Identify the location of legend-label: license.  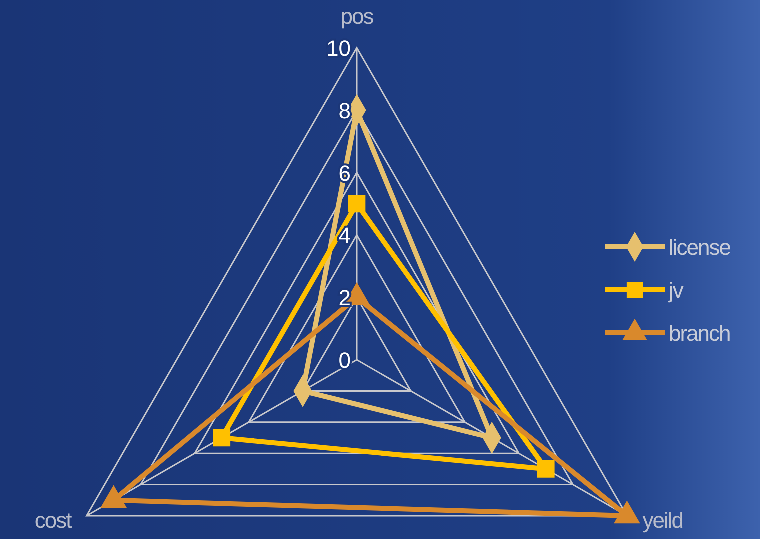
(700, 247).